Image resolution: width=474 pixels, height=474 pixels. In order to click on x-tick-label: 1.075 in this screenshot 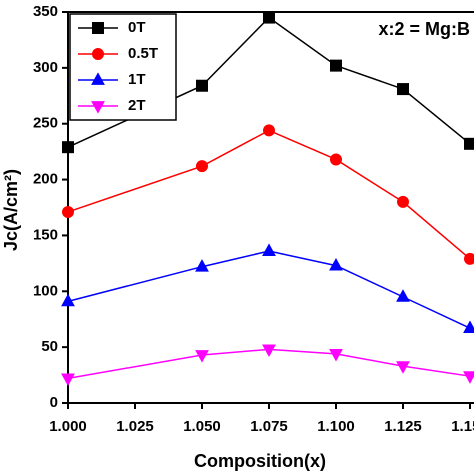, I will do `click(269, 426)`.